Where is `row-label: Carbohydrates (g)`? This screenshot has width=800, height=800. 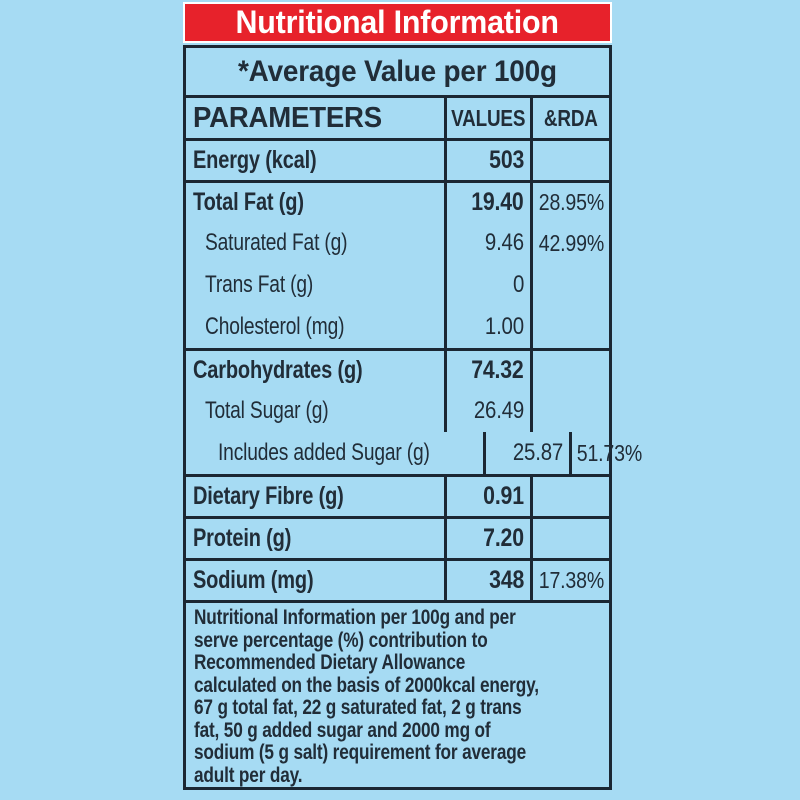
row-label: Carbohydrates (g) is located at coordinates (278, 370).